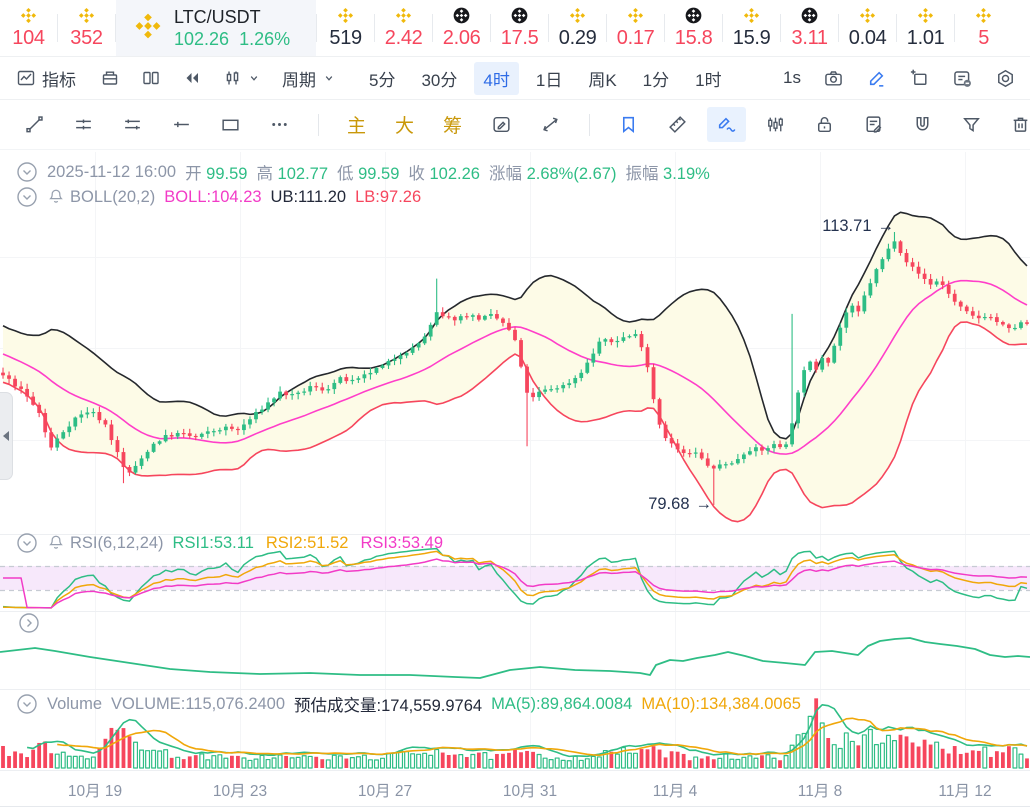 This screenshot has height=807, width=1030. I want to click on big-chart-tab: 大, so click(405, 126).